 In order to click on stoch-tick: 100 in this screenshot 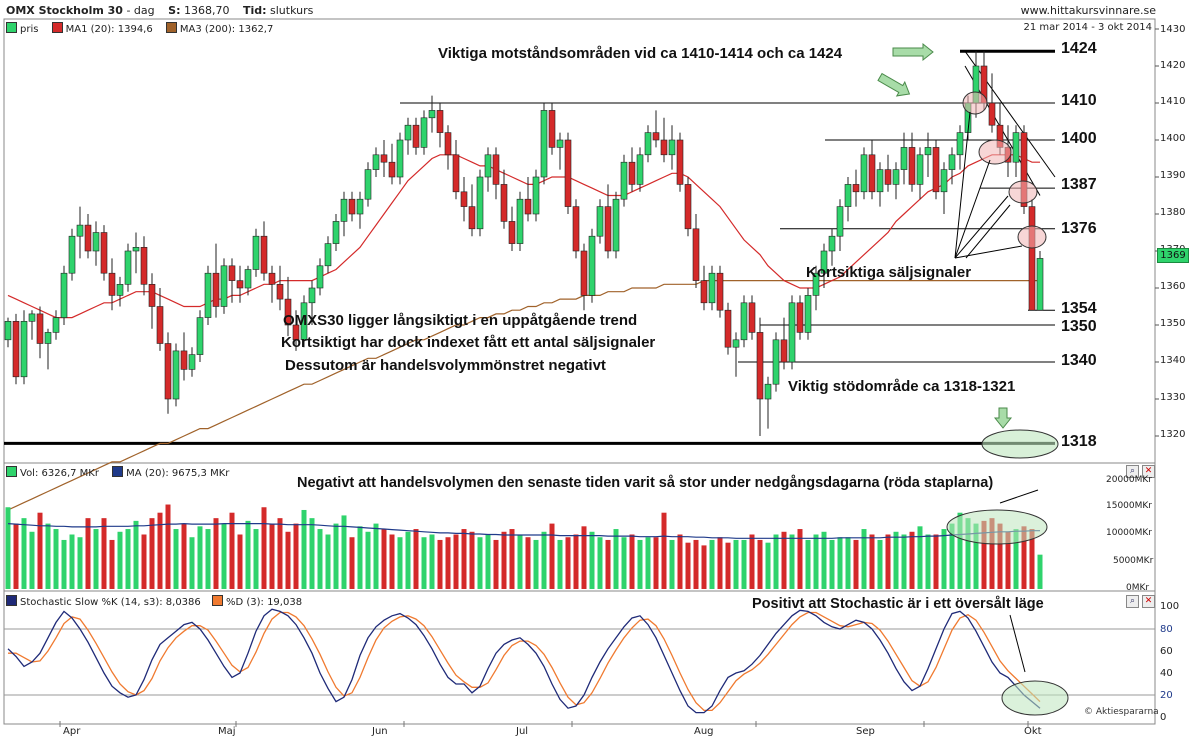, I will do `click(1170, 606)`.